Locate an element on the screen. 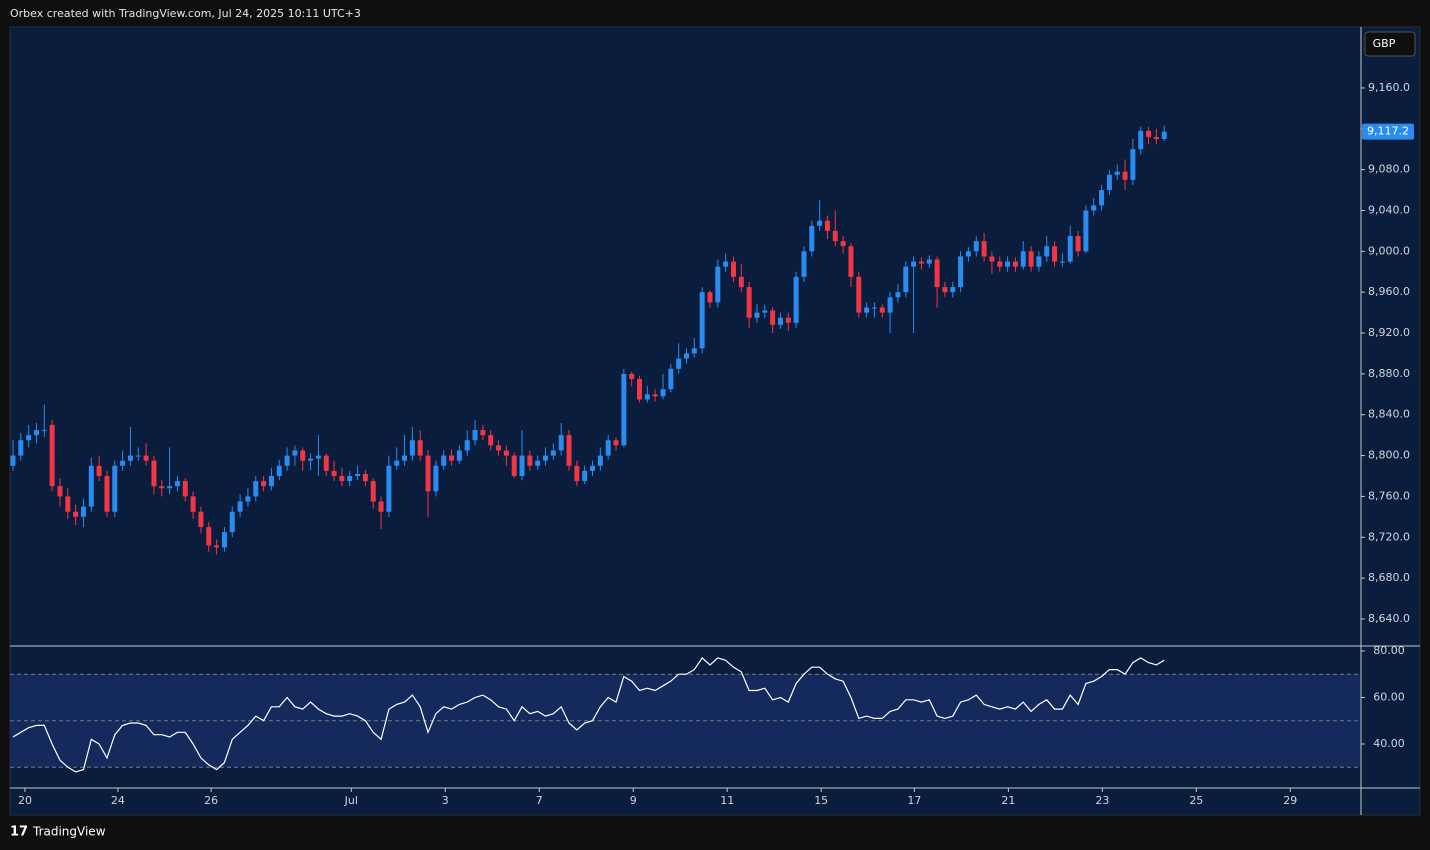  x-tick-label: 7 is located at coordinates (539, 800).